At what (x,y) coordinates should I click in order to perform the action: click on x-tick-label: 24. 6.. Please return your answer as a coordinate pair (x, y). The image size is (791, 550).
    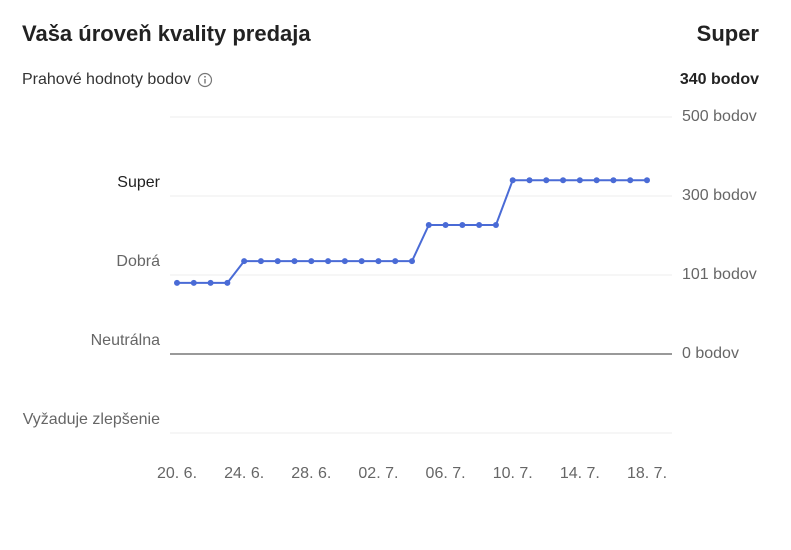
    Looking at the image, I should click on (244, 473).